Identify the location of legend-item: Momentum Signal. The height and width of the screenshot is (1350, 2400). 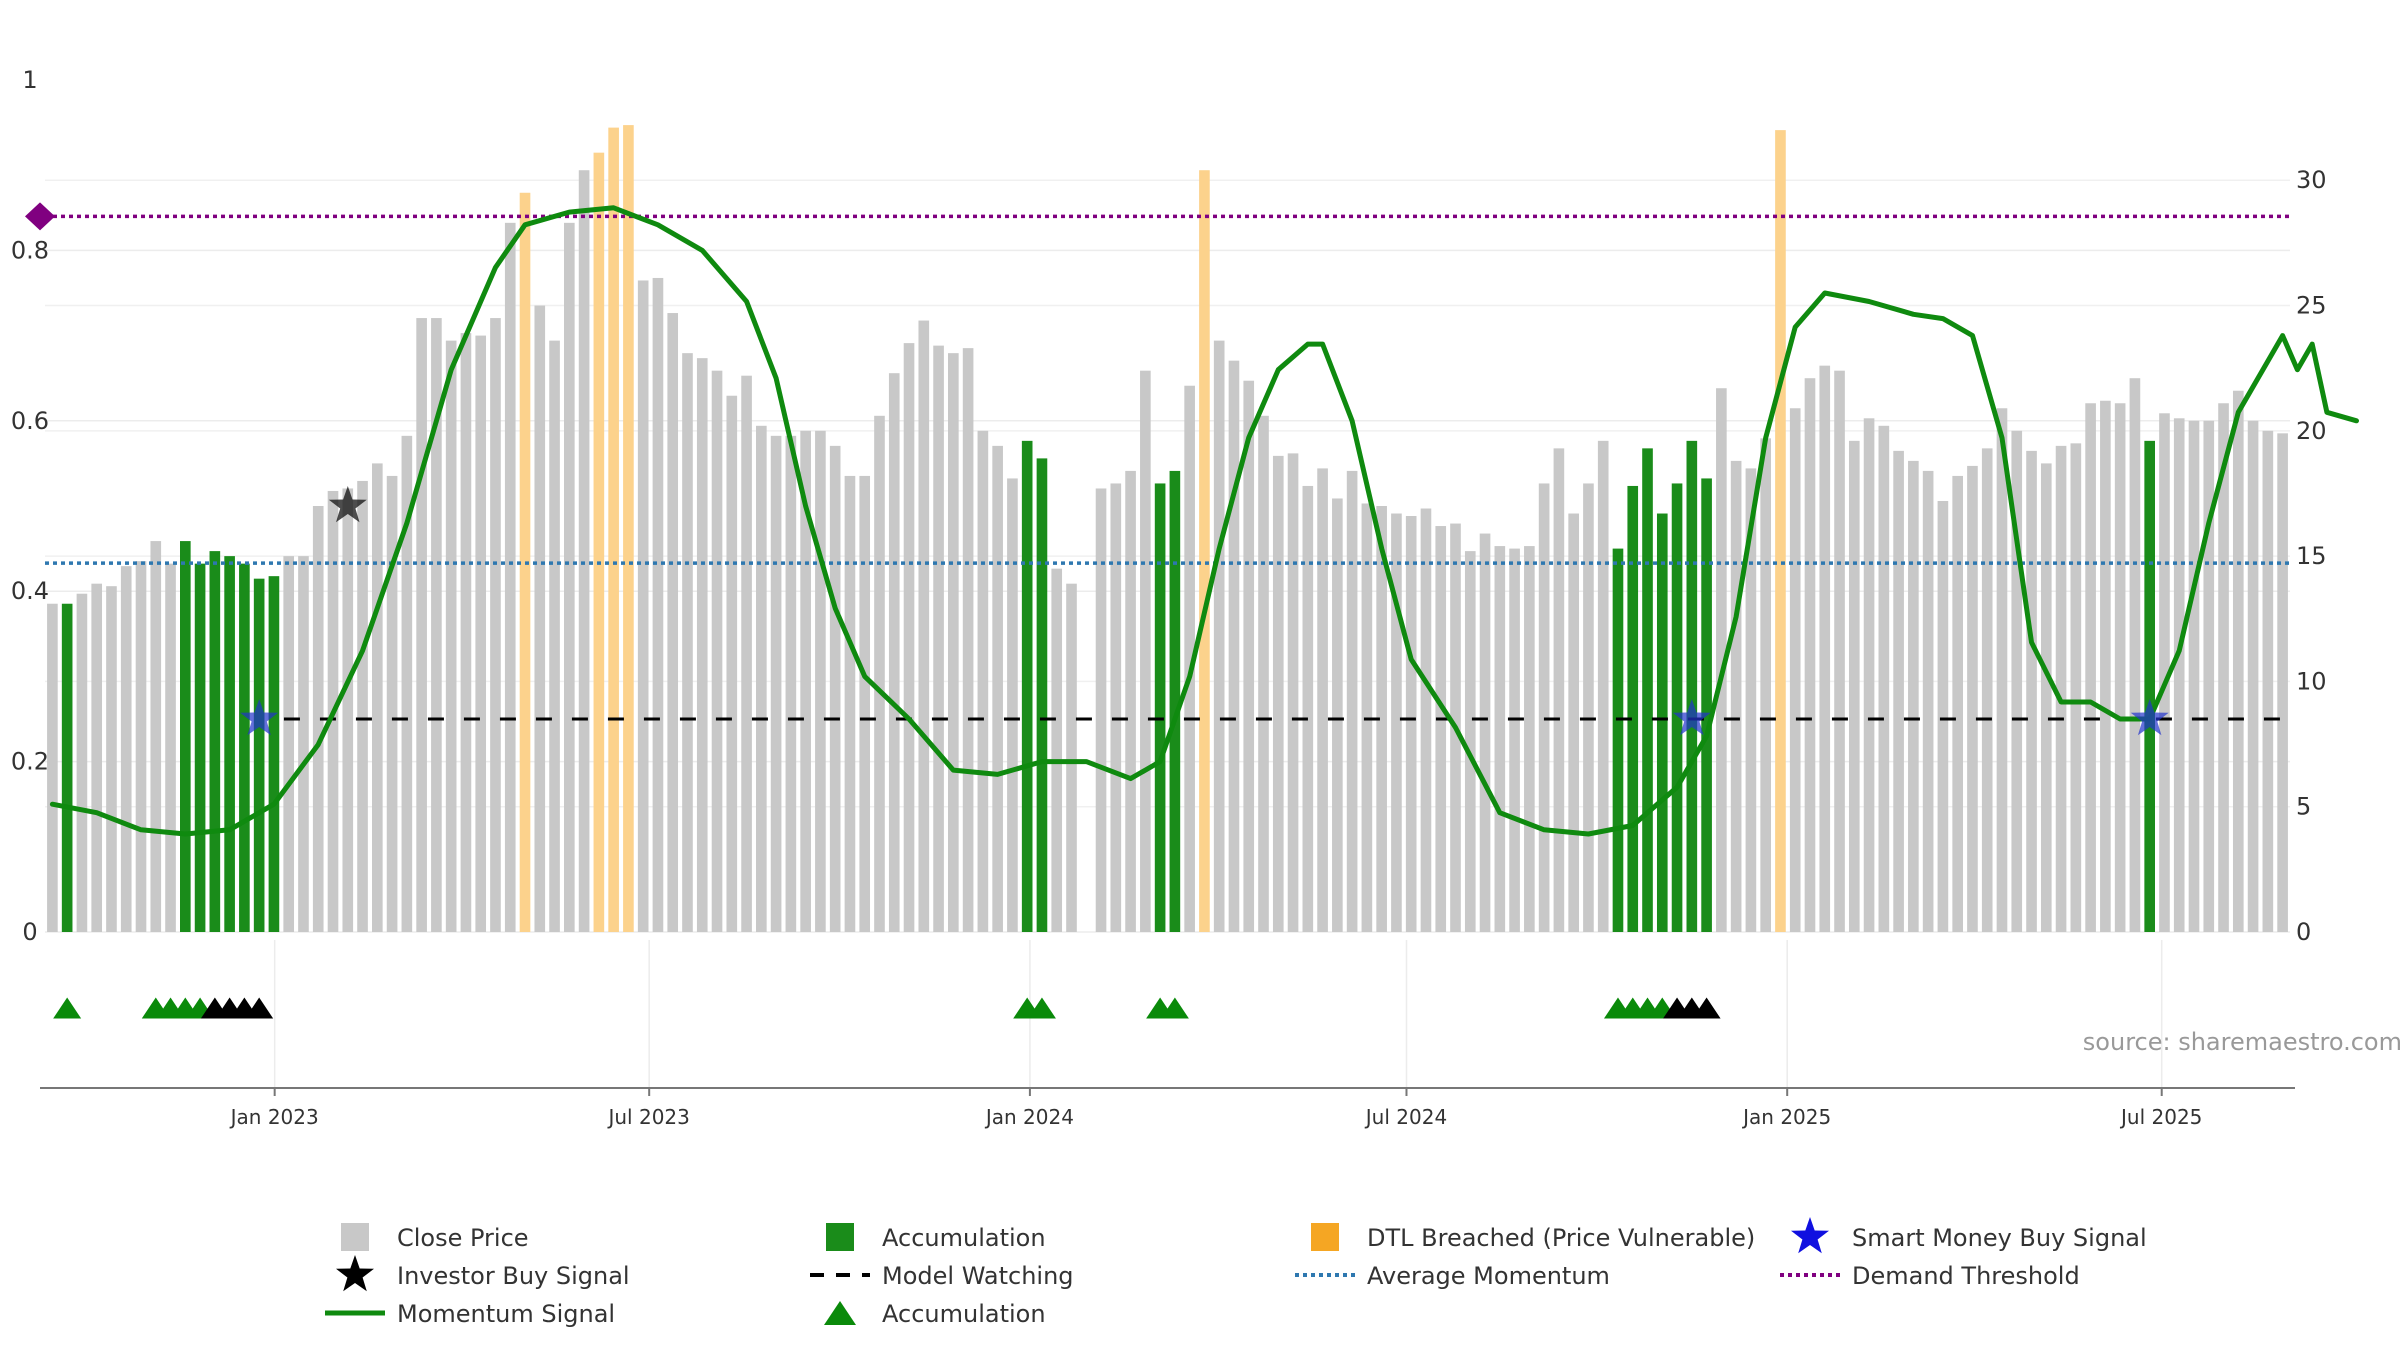
(470, 1314).